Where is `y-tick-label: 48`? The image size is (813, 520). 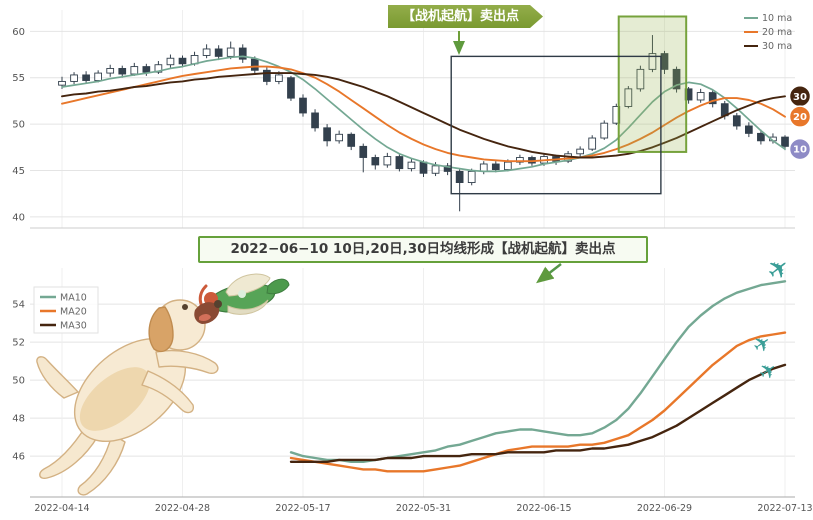
y-tick-label: 48 is located at coordinates (18, 419).